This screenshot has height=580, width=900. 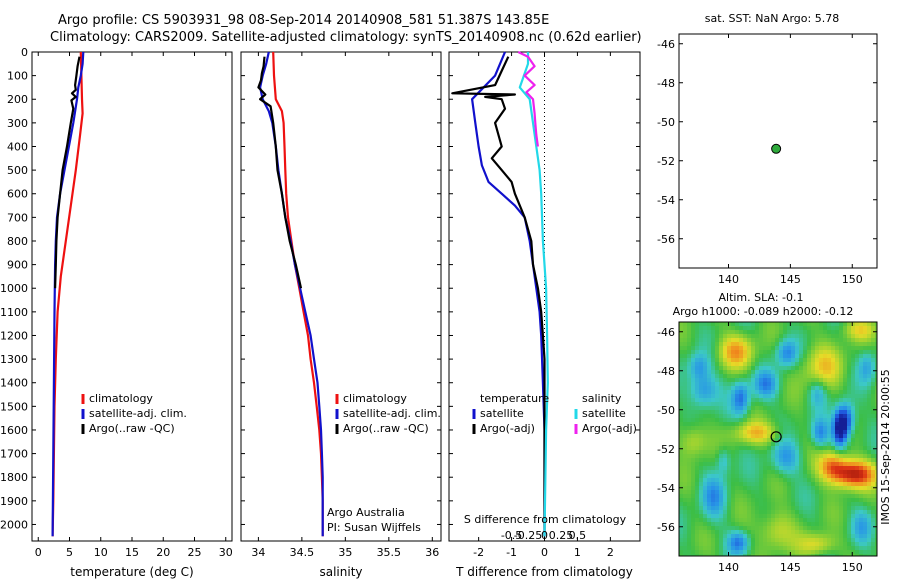 What do you see at coordinates (14, 477) in the screenshot?
I see `y-tick-label: 1800` at bounding box center [14, 477].